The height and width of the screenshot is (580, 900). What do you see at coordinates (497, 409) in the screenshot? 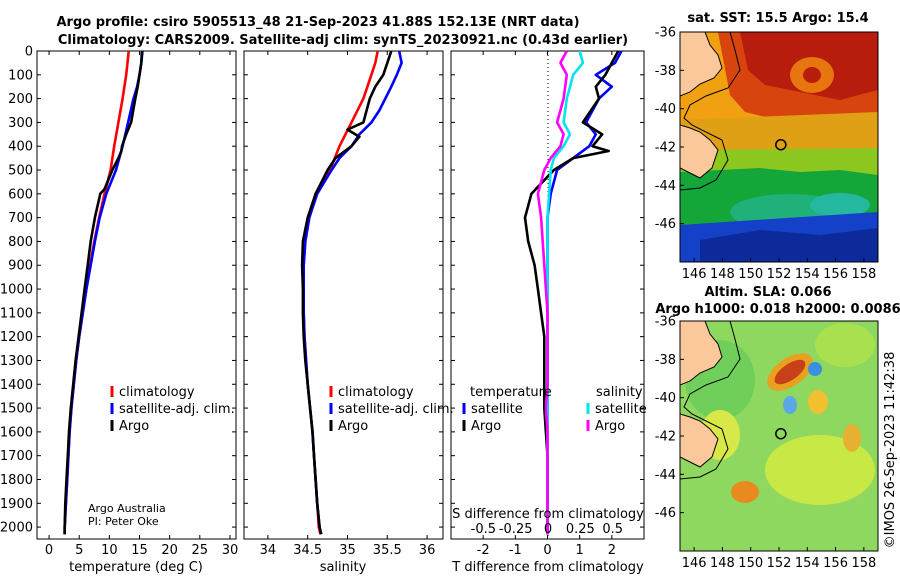
I see `legend-label-t-satellite: satellite` at bounding box center [497, 409].